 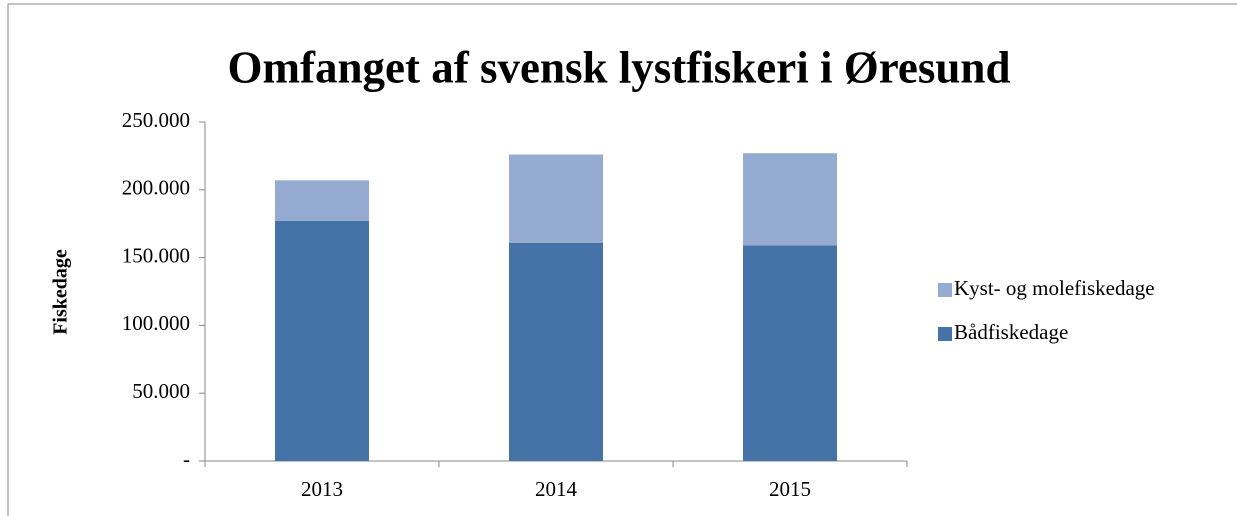 What do you see at coordinates (156, 255) in the screenshot?
I see `y-tick-label: 150.000` at bounding box center [156, 255].